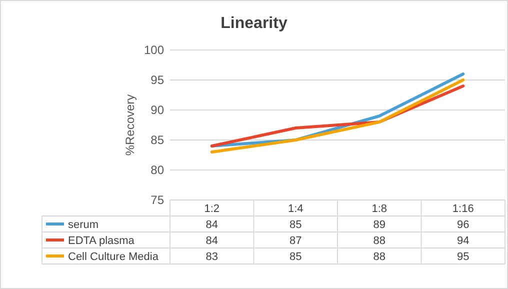  I want to click on y-tick-label: 100, so click(154, 50).